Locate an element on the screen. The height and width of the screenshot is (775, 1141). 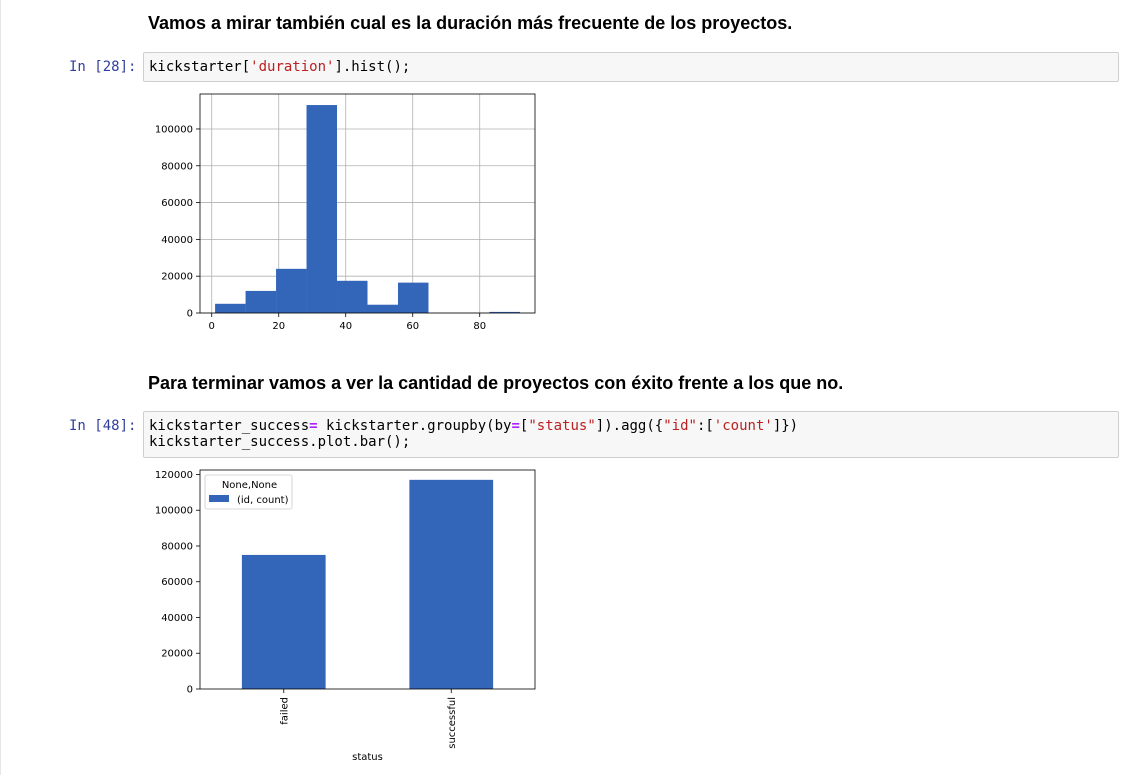
code-string: 'count' is located at coordinates (743, 426).